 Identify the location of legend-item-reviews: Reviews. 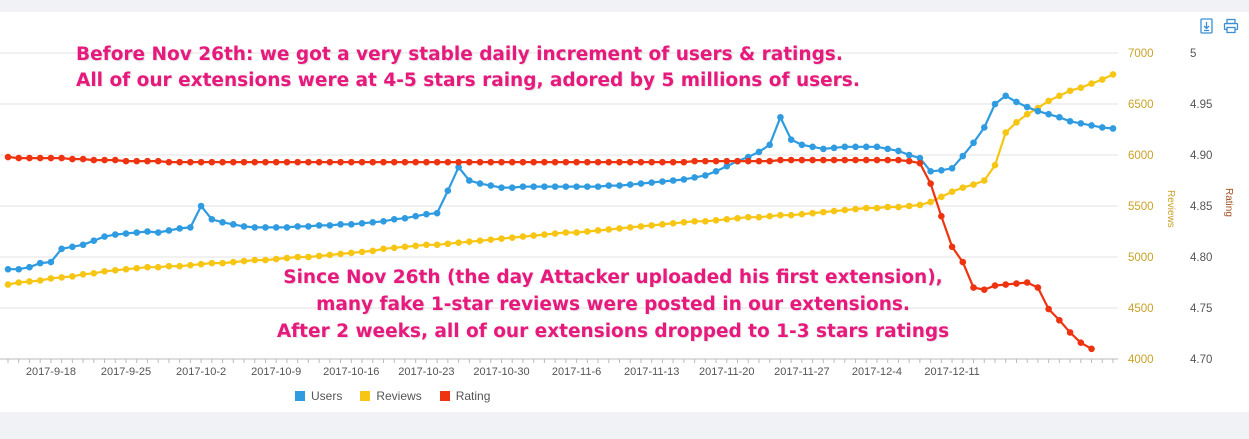
(391, 396).